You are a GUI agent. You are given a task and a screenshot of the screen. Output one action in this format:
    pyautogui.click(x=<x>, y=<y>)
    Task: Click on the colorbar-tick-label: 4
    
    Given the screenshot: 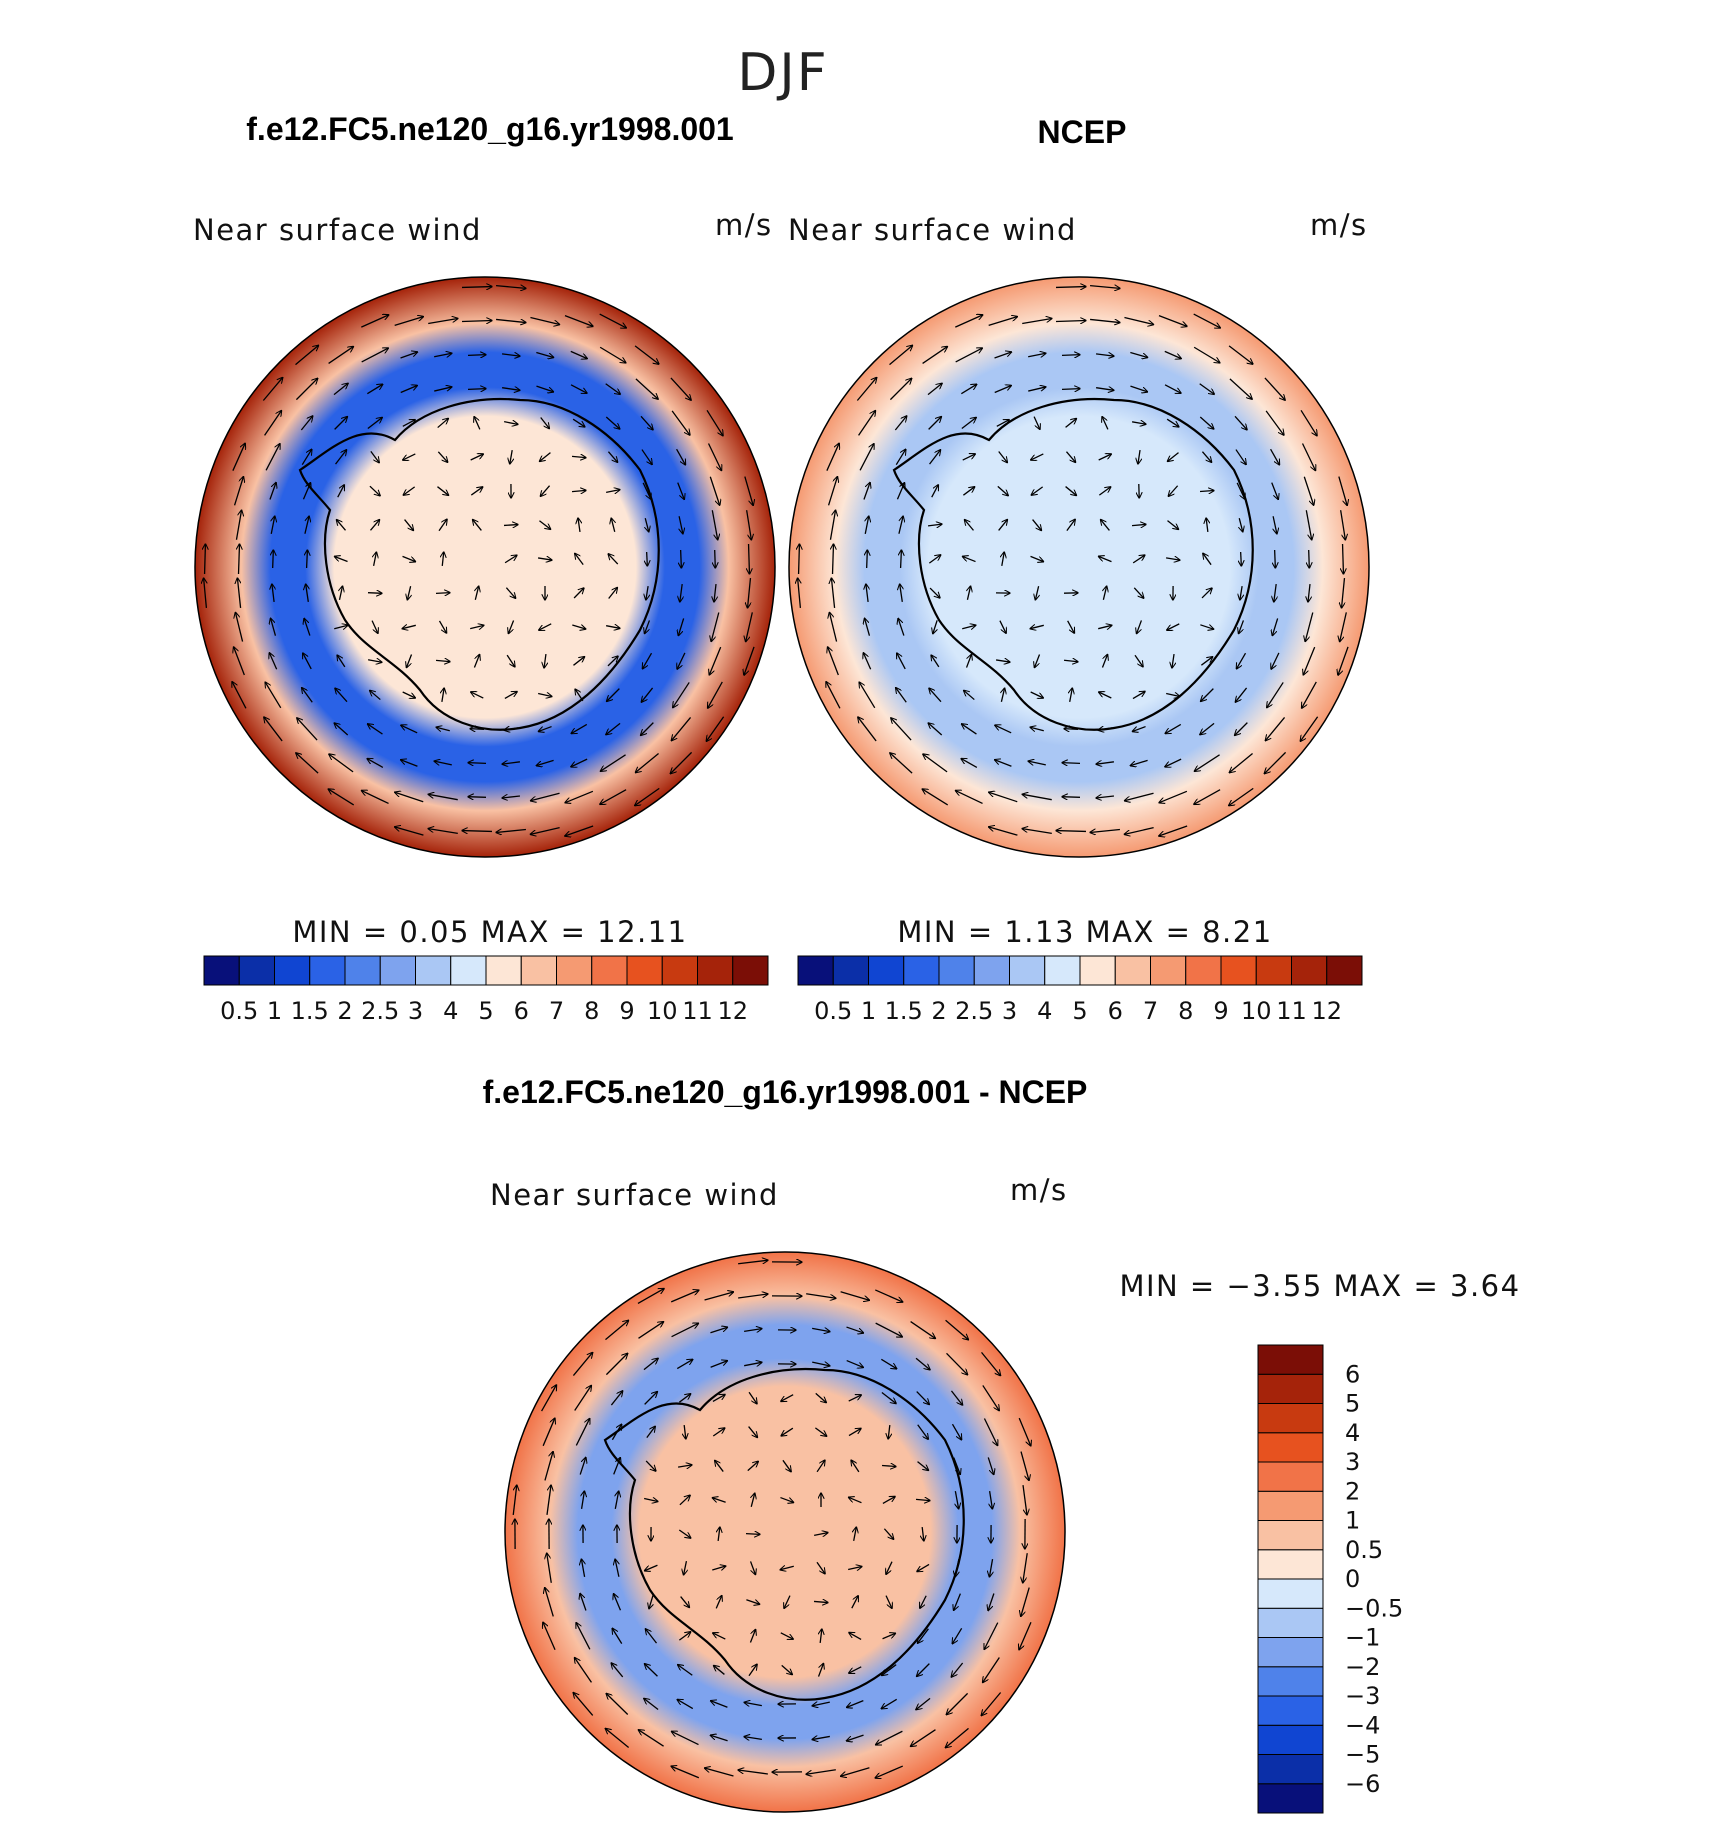 What is the action you would take?
    pyautogui.click(x=450, y=1011)
    